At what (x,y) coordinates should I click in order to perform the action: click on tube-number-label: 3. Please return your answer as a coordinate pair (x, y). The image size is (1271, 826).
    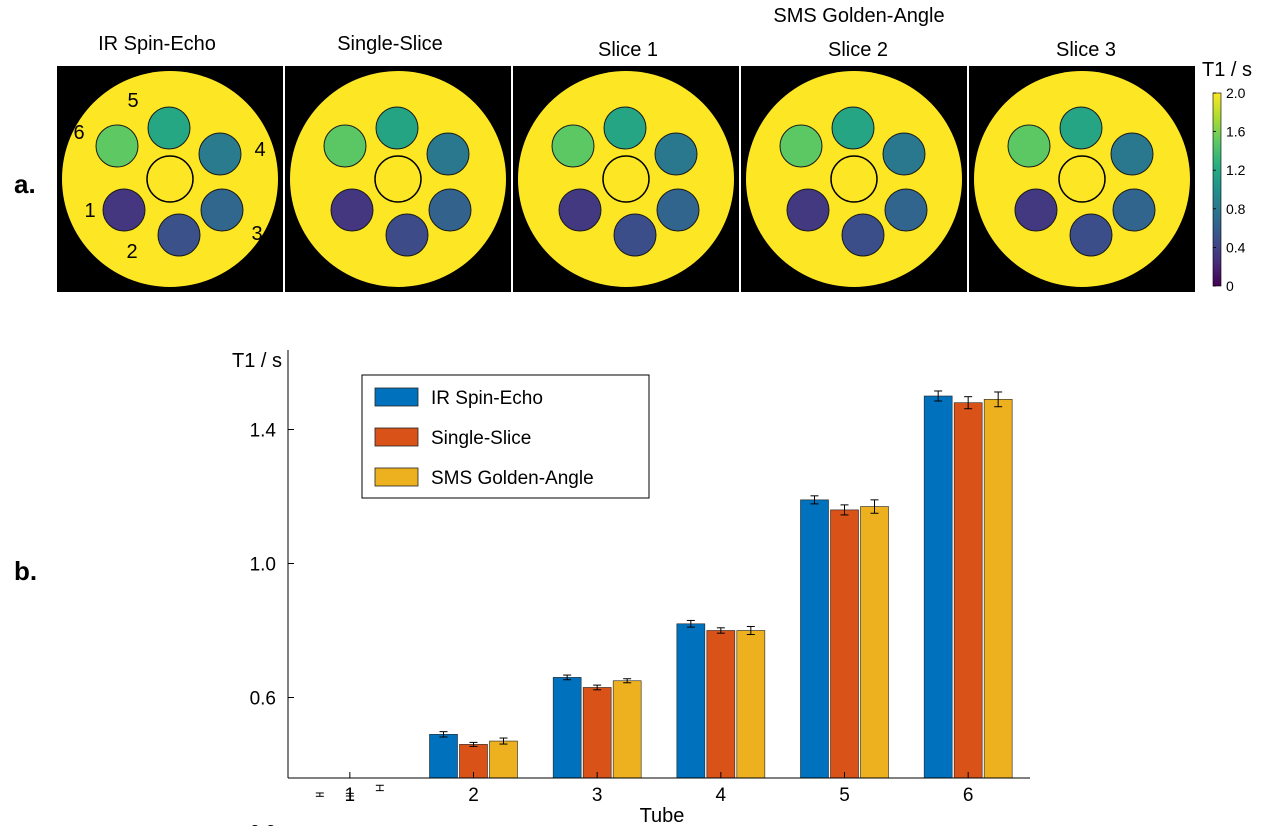
    Looking at the image, I should click on (256, 234).